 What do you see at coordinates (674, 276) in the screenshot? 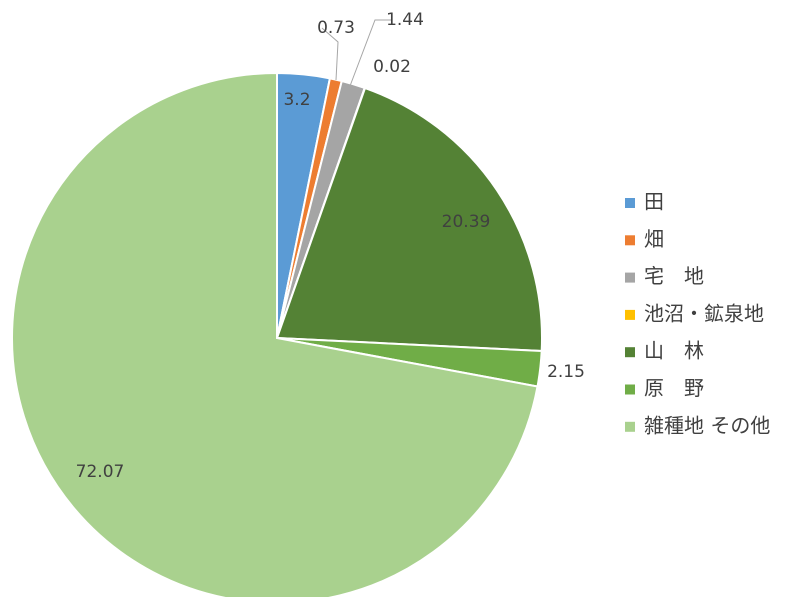
I see `legend-label: 宅 地` at bounding box center [674, 276].